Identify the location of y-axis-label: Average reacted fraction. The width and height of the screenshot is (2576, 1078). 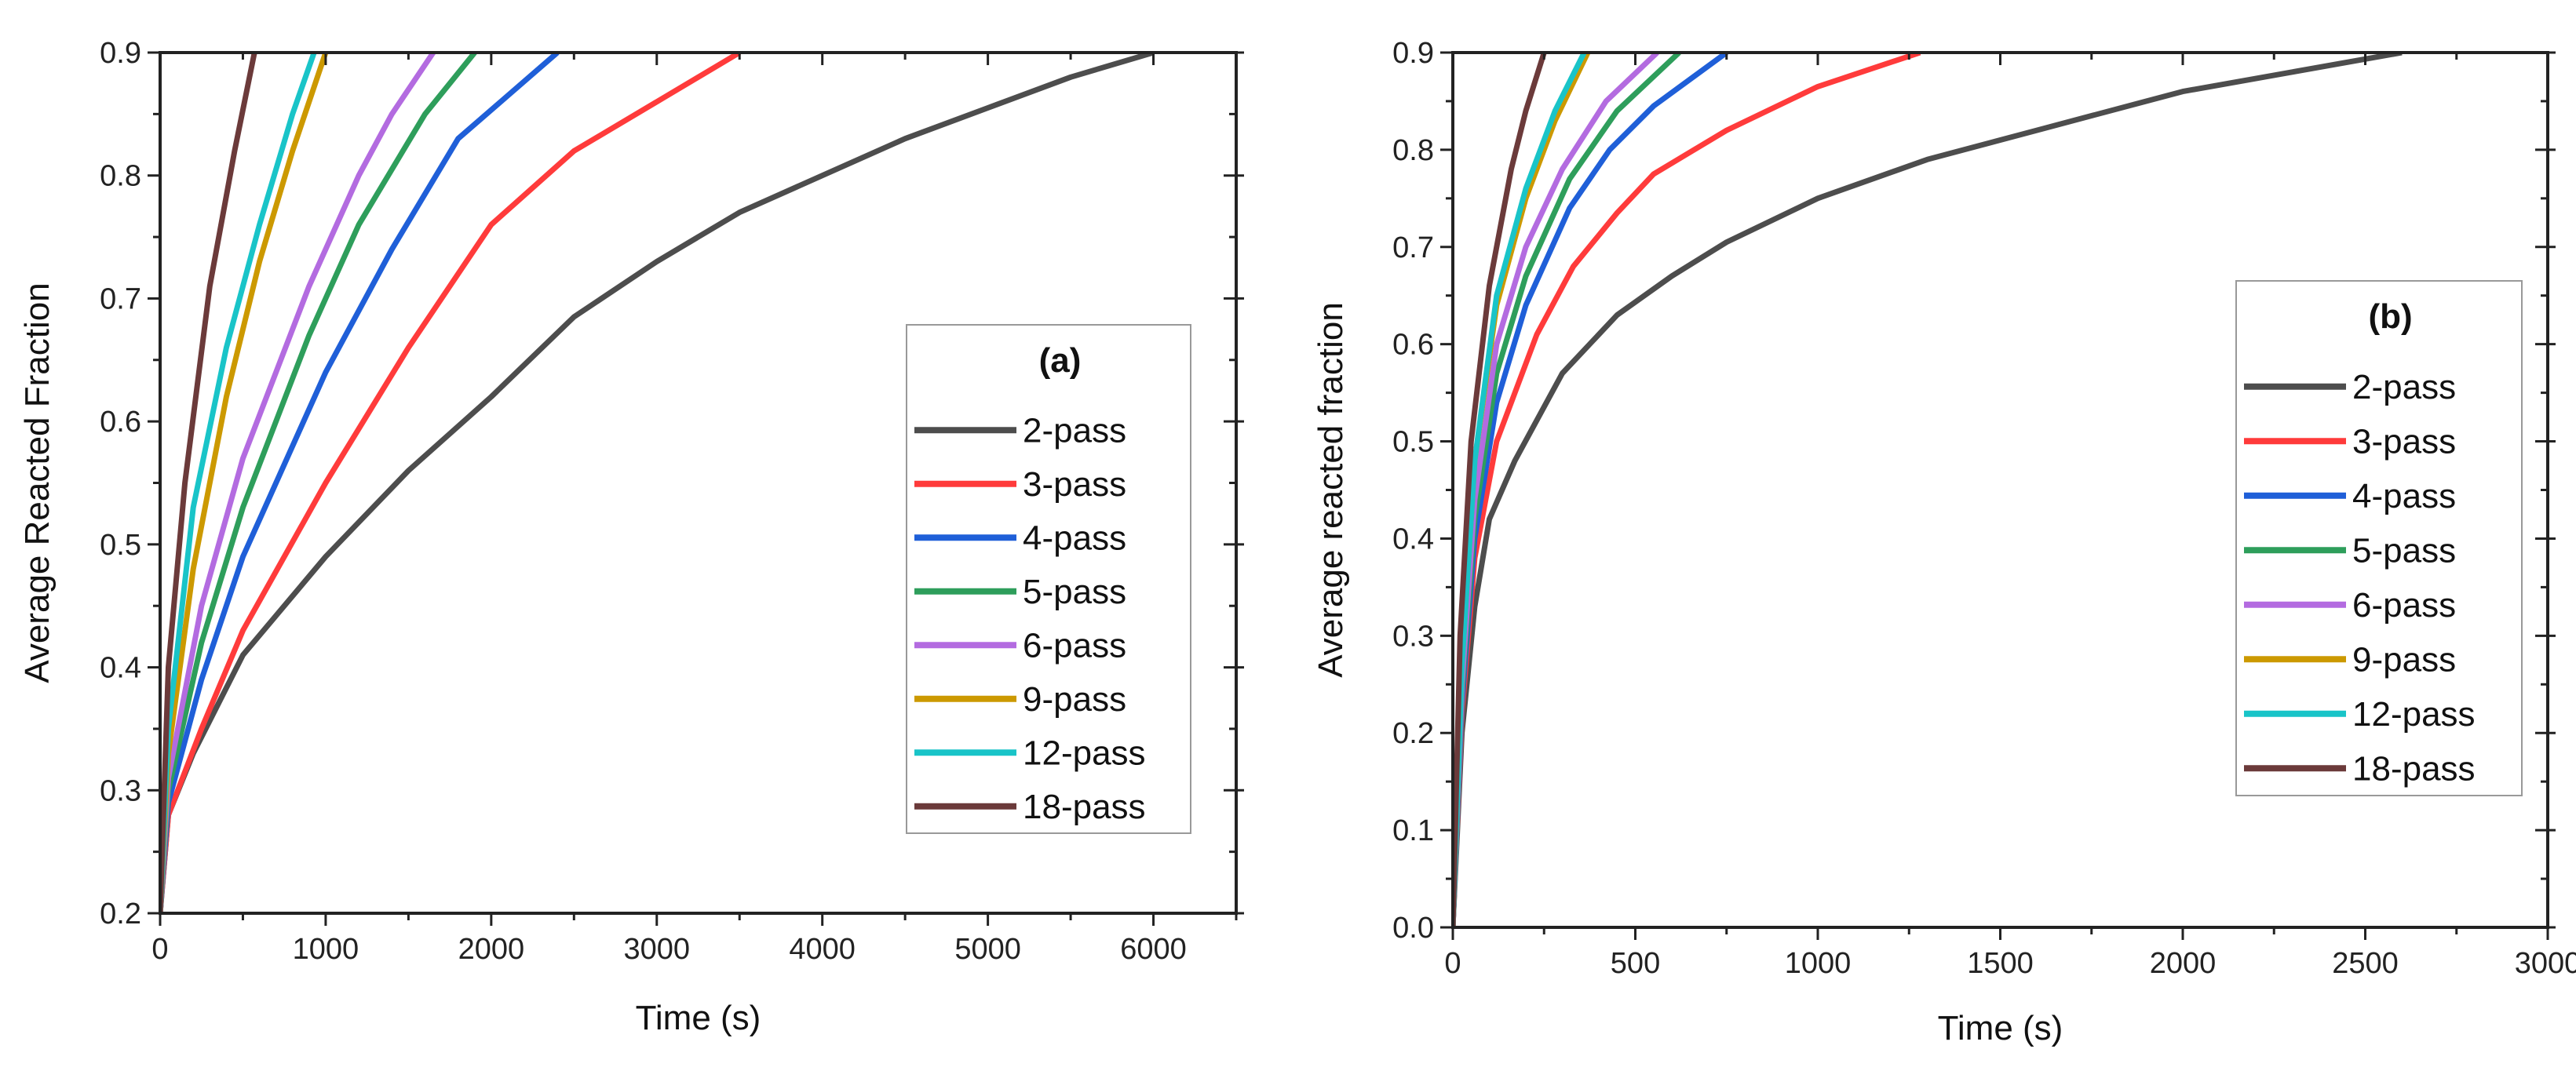
(1331, 490).